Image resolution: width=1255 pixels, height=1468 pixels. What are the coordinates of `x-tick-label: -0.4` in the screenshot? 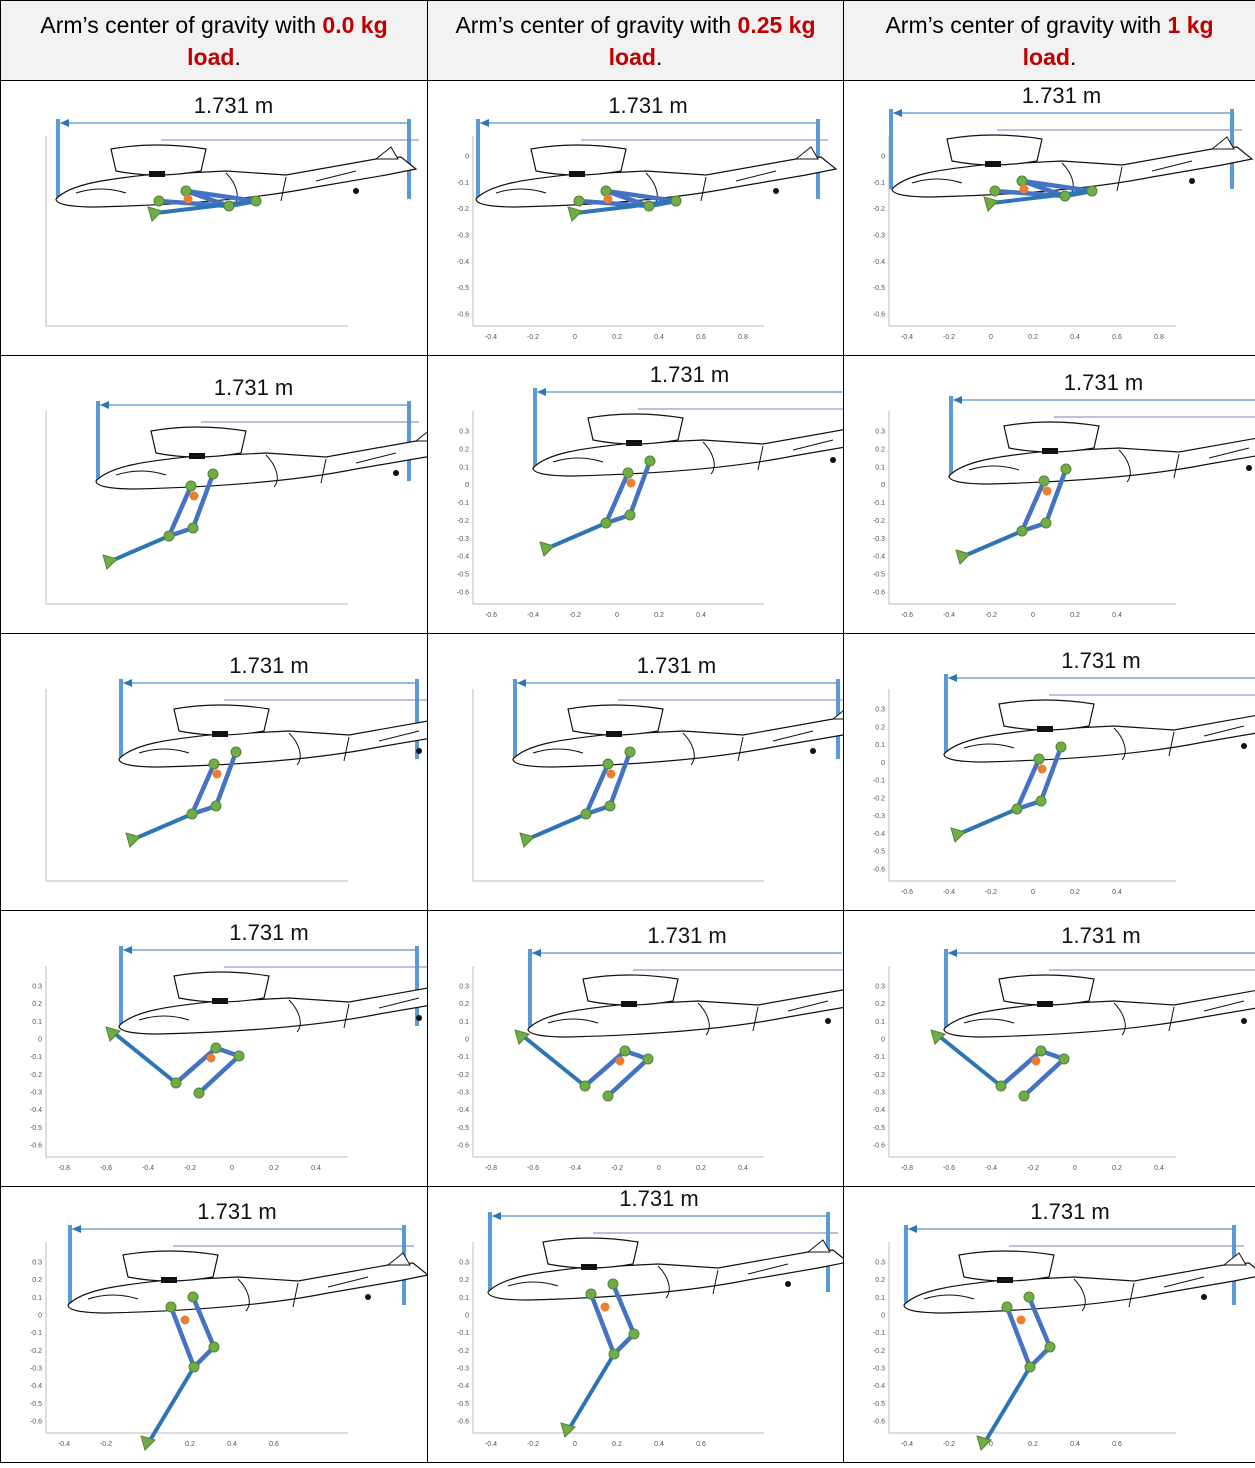 It's located at (148, 1168).